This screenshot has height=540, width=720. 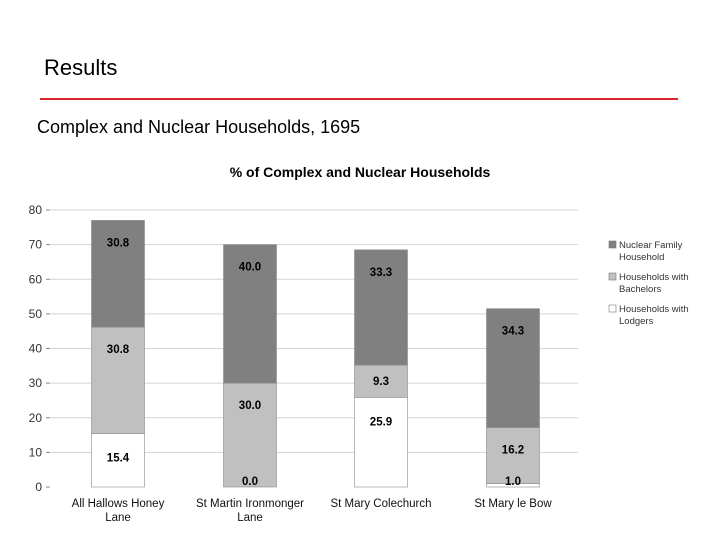 I want to click on data-label: 40.0, so click(x=250, y=268).